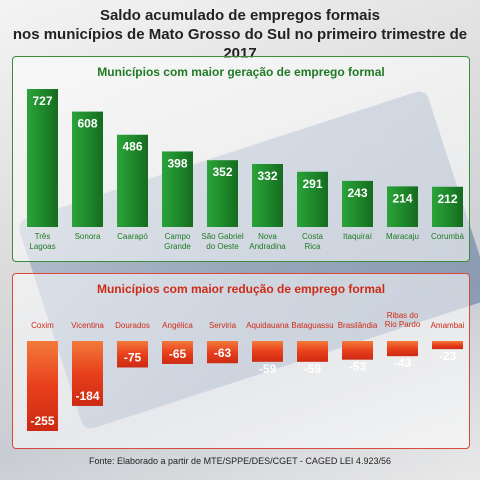 The width and height of the screenshot is (480, 480). What do you see at coordinates (42, 101) in the screenshot?
I see `gain-value-label: 727` at bounding box center [42, 101].